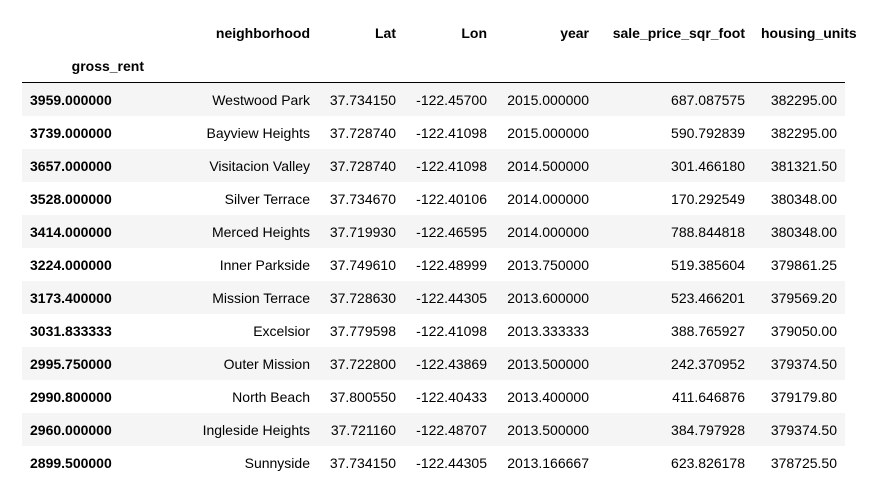 Image resolution: width=873 pixels, height=482 pixels. Describe the element at coordinates (264, 264) in the screenshot. I see `table-cell: Inner Parkside` at that location.